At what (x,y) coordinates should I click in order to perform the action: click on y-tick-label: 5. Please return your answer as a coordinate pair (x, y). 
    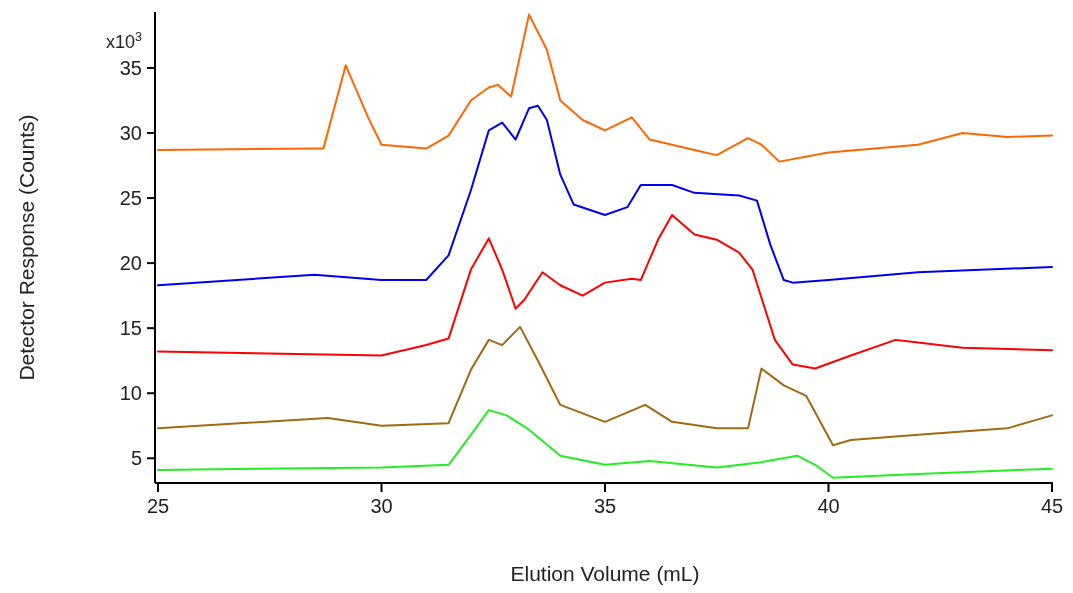
    Looking at the image, I should click on (136, 458).